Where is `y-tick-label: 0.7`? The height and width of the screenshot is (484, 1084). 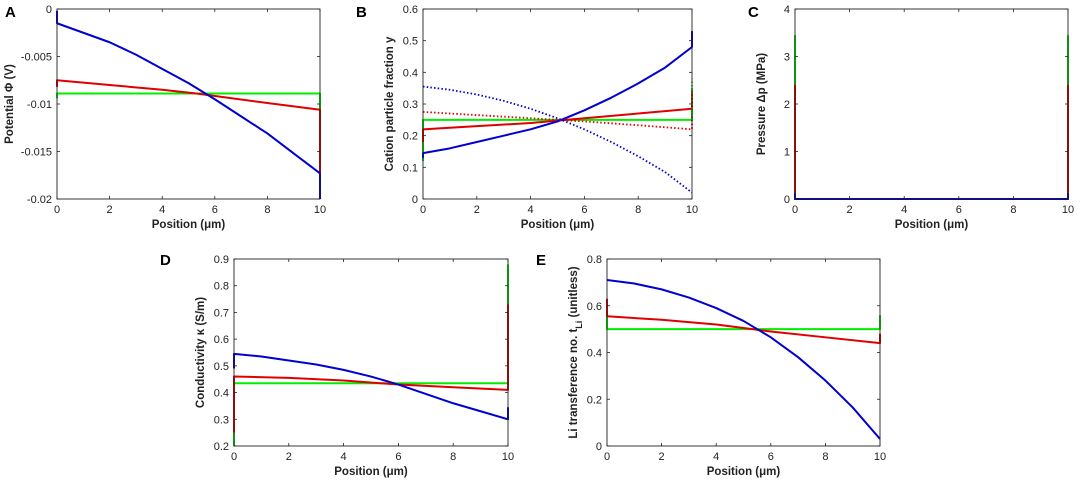
y-tick-label: 0.7 is located at coordinates (221, 313).